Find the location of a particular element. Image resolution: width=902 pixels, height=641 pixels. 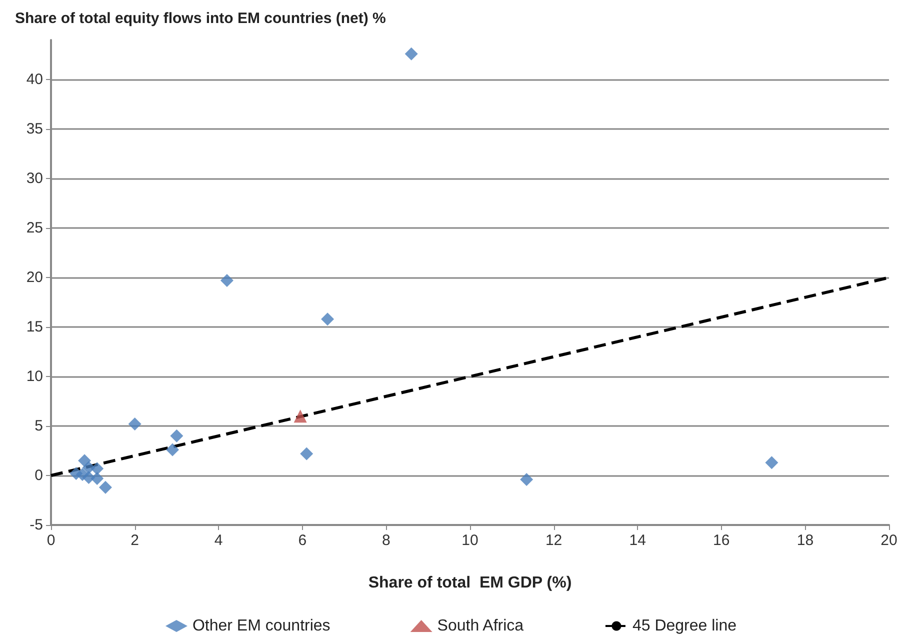

legend-label: 45 Degree line is located at coordinates (684, 626).